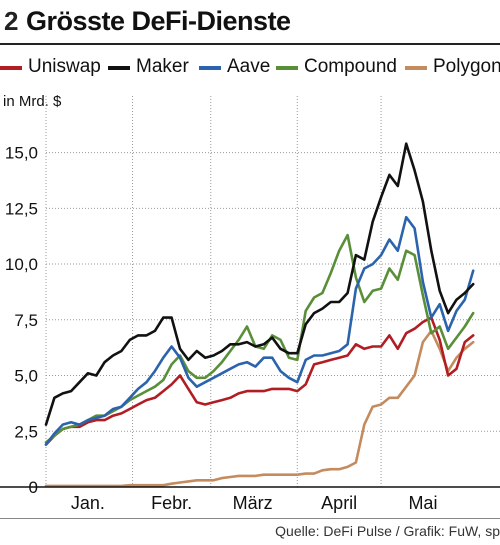 This screenshot has width=500, height=545. I want to click on y-tick-label: 2,5, so click(26, 431).